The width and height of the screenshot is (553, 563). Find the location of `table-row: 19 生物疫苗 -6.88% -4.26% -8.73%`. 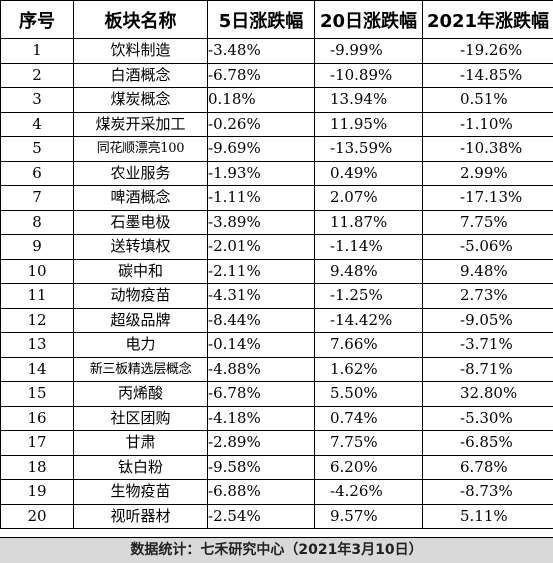

table-row: 19 生物疫苗 -6.88% -4.26% -8.73% is located at coordinates (276, 492).